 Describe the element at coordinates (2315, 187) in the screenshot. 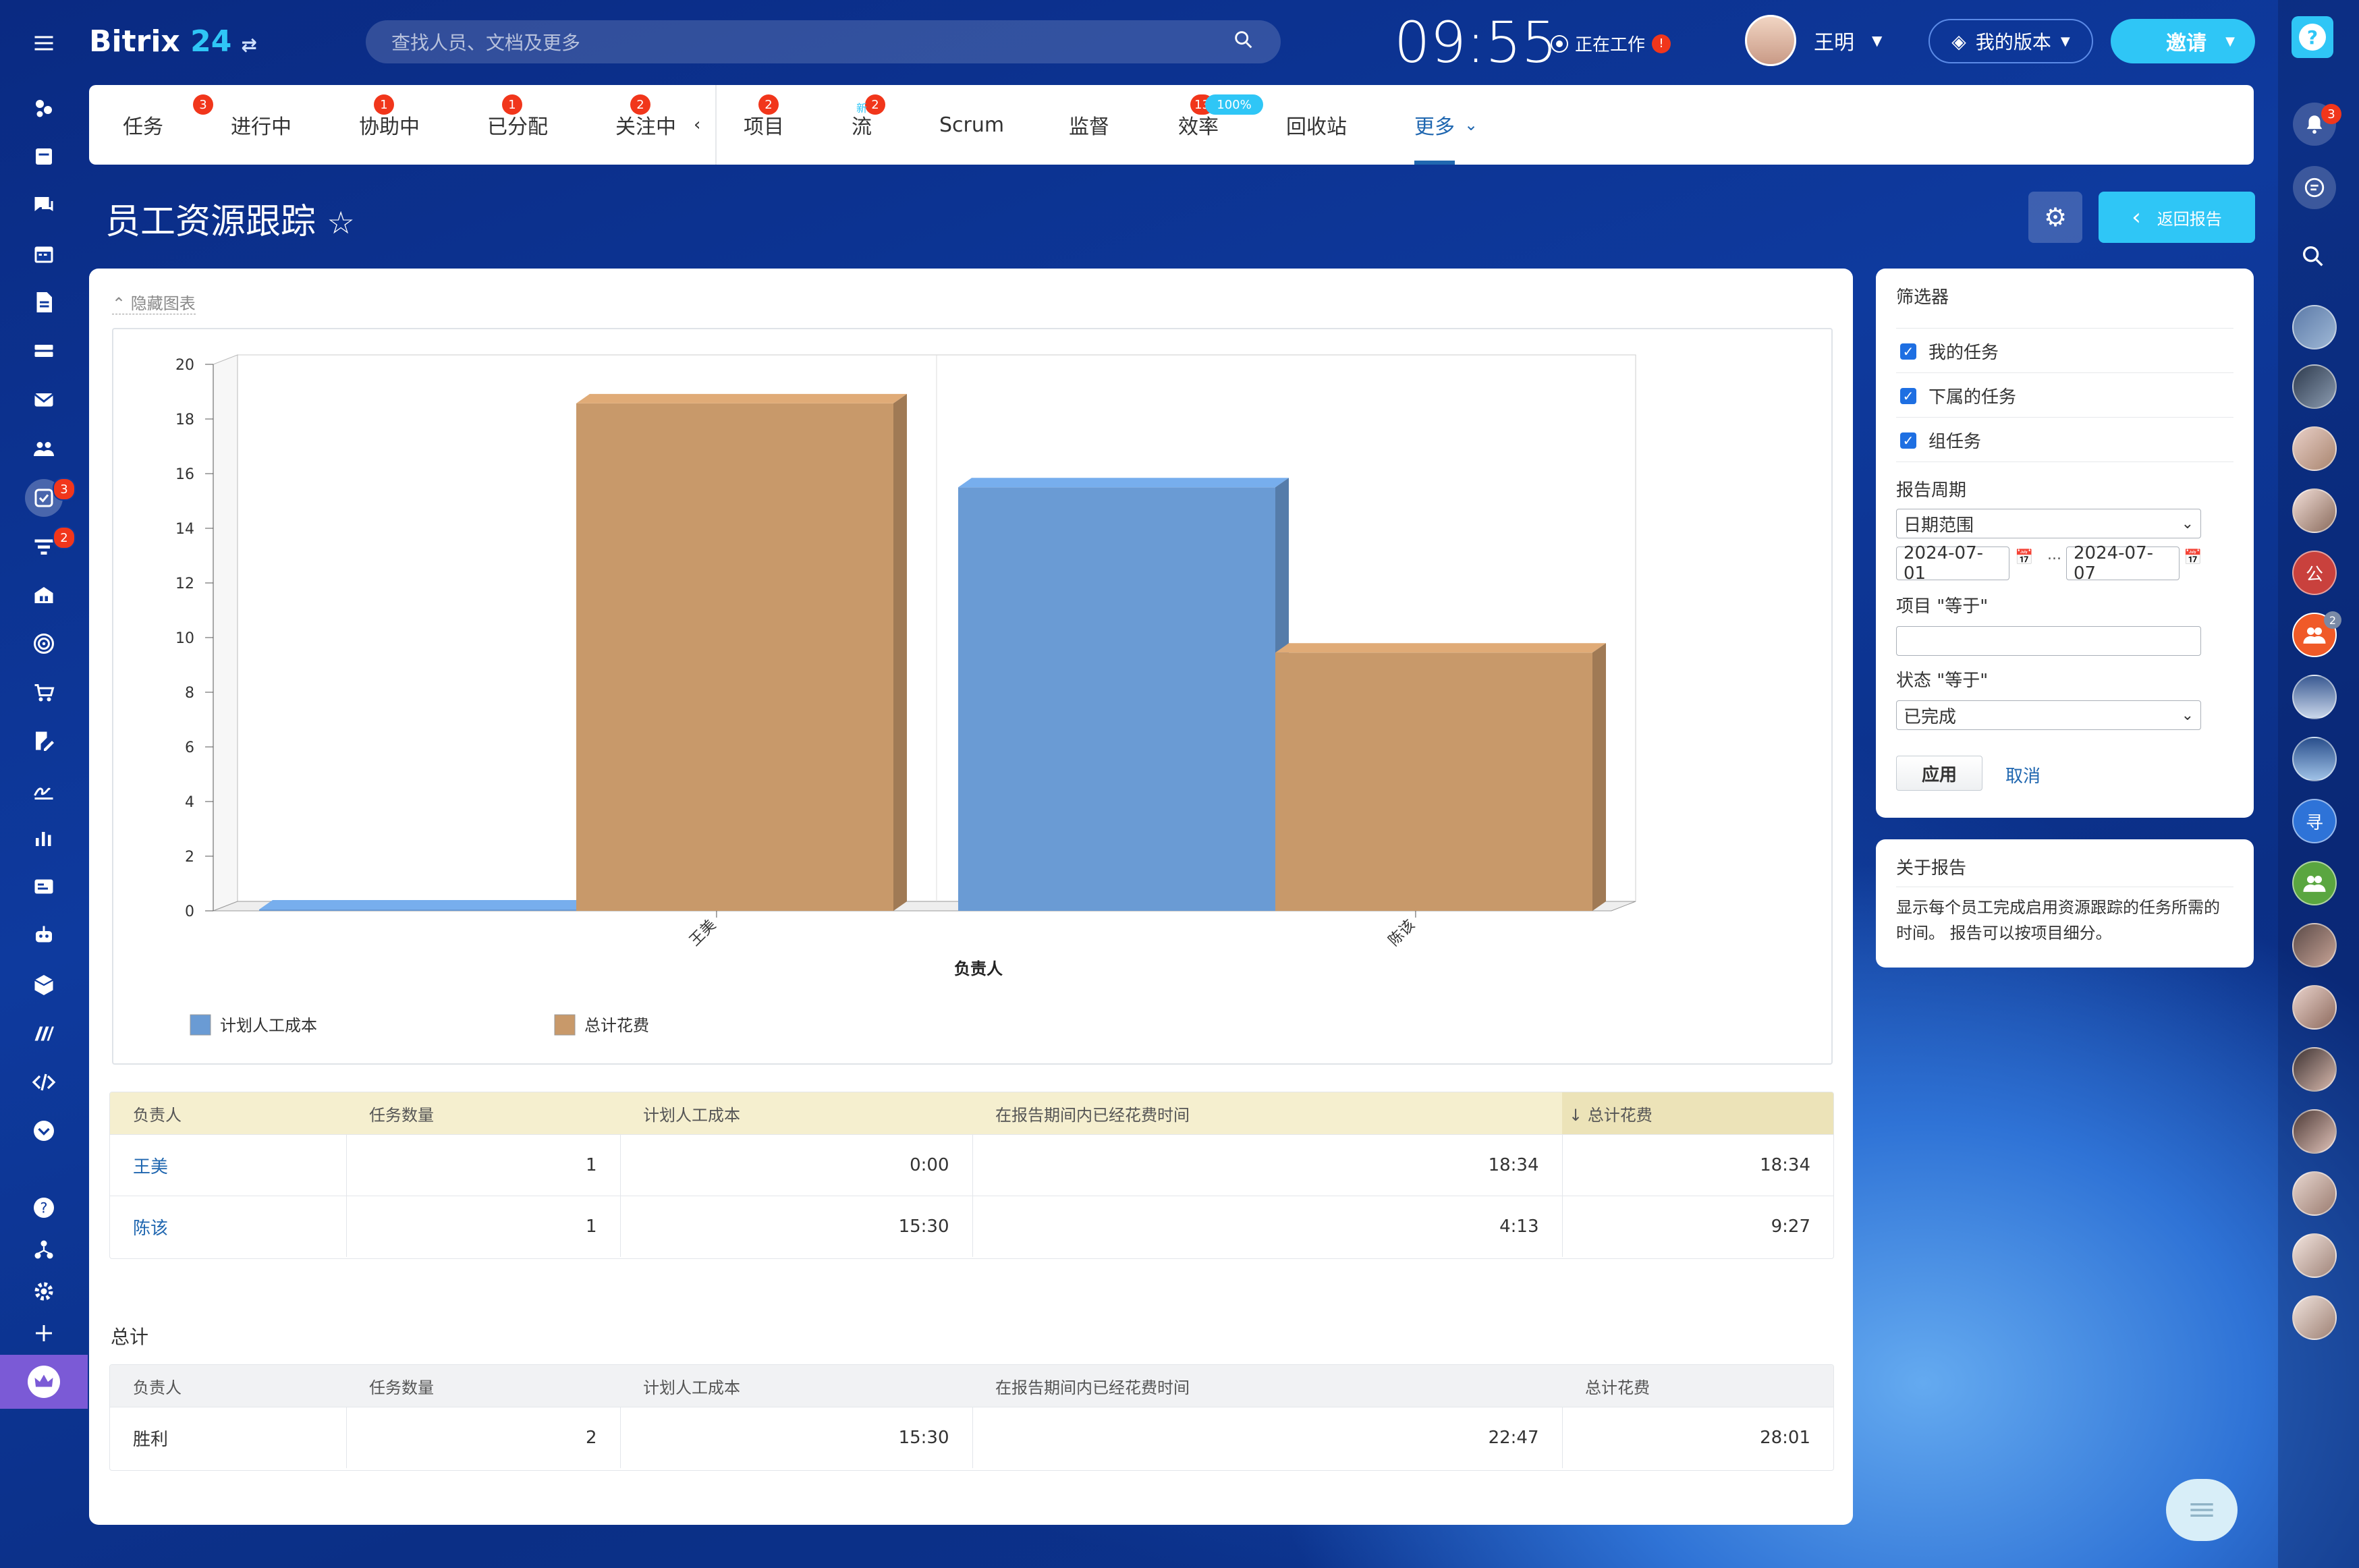

I see `messenger-button` at that location.